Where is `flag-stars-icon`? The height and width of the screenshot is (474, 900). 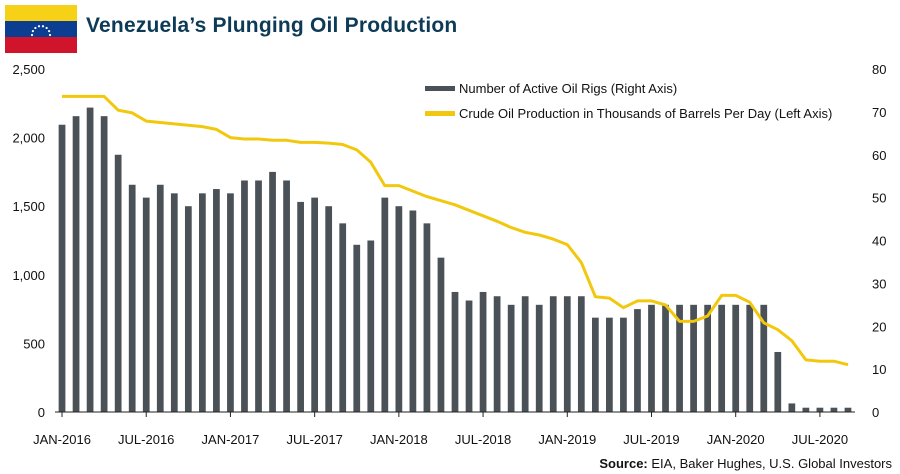 flag-stars-icon is located at coordinates (41, 31).